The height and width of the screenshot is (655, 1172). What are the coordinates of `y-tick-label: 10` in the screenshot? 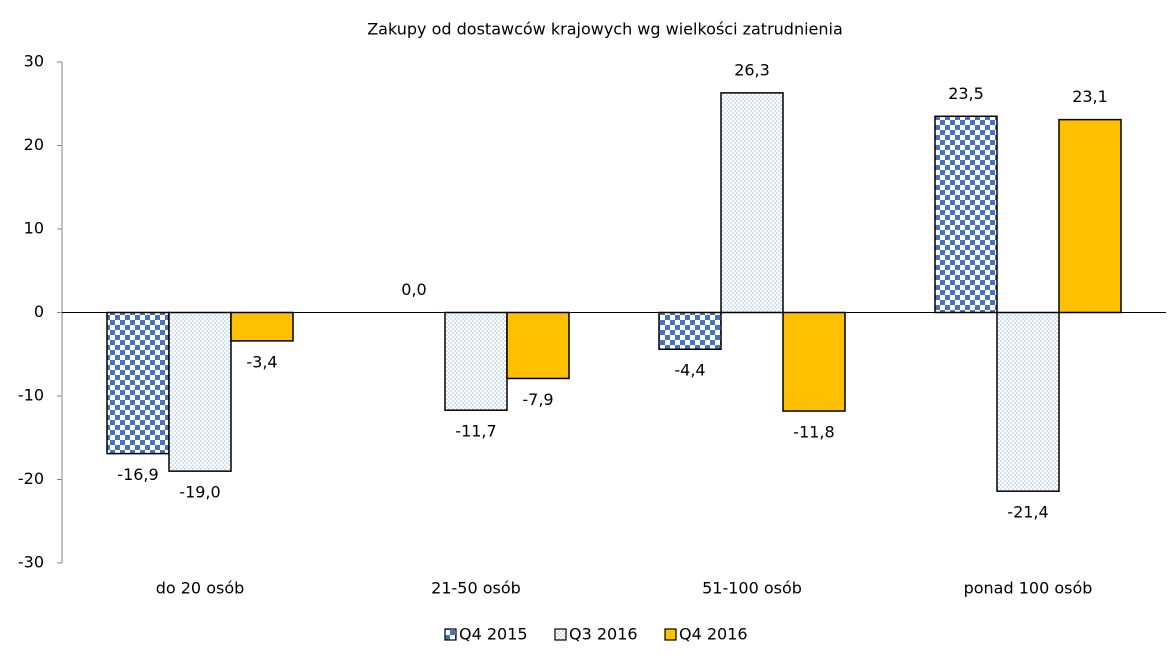 It's located at (34, 228).